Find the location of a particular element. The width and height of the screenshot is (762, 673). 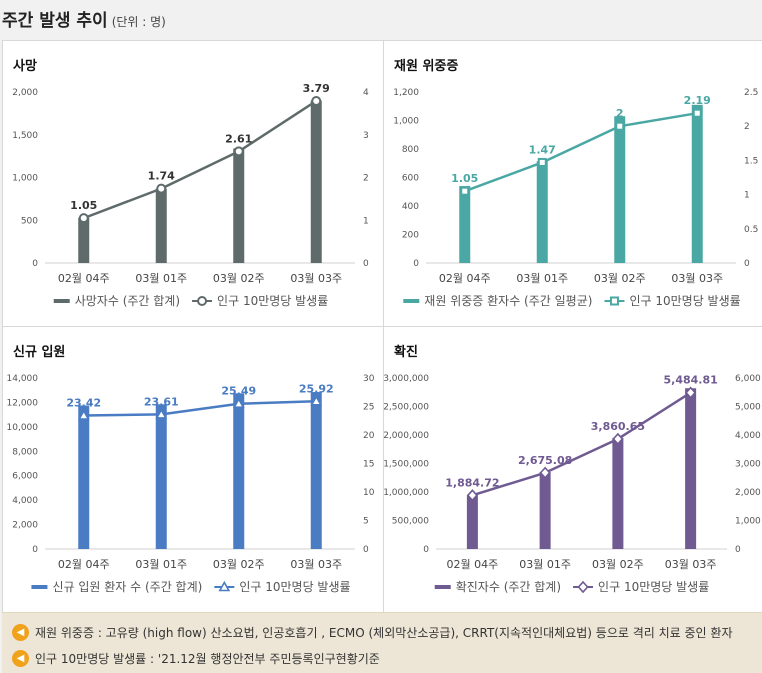

y-right-tick-label: 4 is located at coordinates (366, 93).